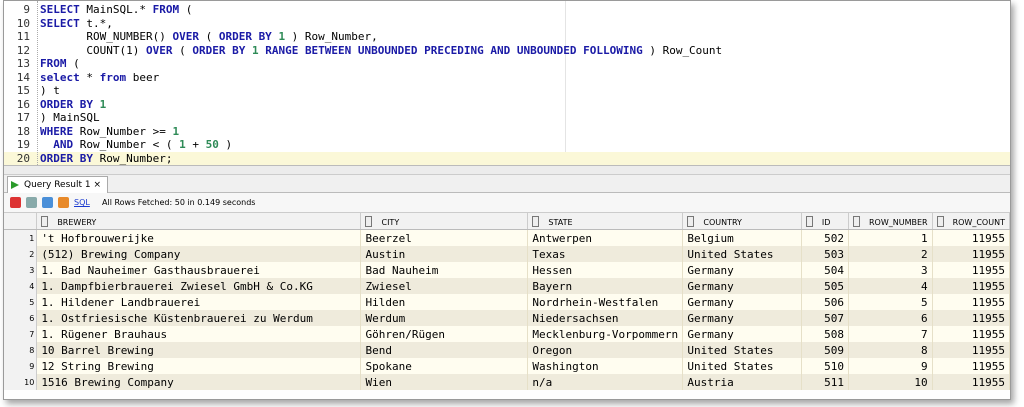  I want to click on cell: Nordrhein-Westfalen, so click(605, 302).